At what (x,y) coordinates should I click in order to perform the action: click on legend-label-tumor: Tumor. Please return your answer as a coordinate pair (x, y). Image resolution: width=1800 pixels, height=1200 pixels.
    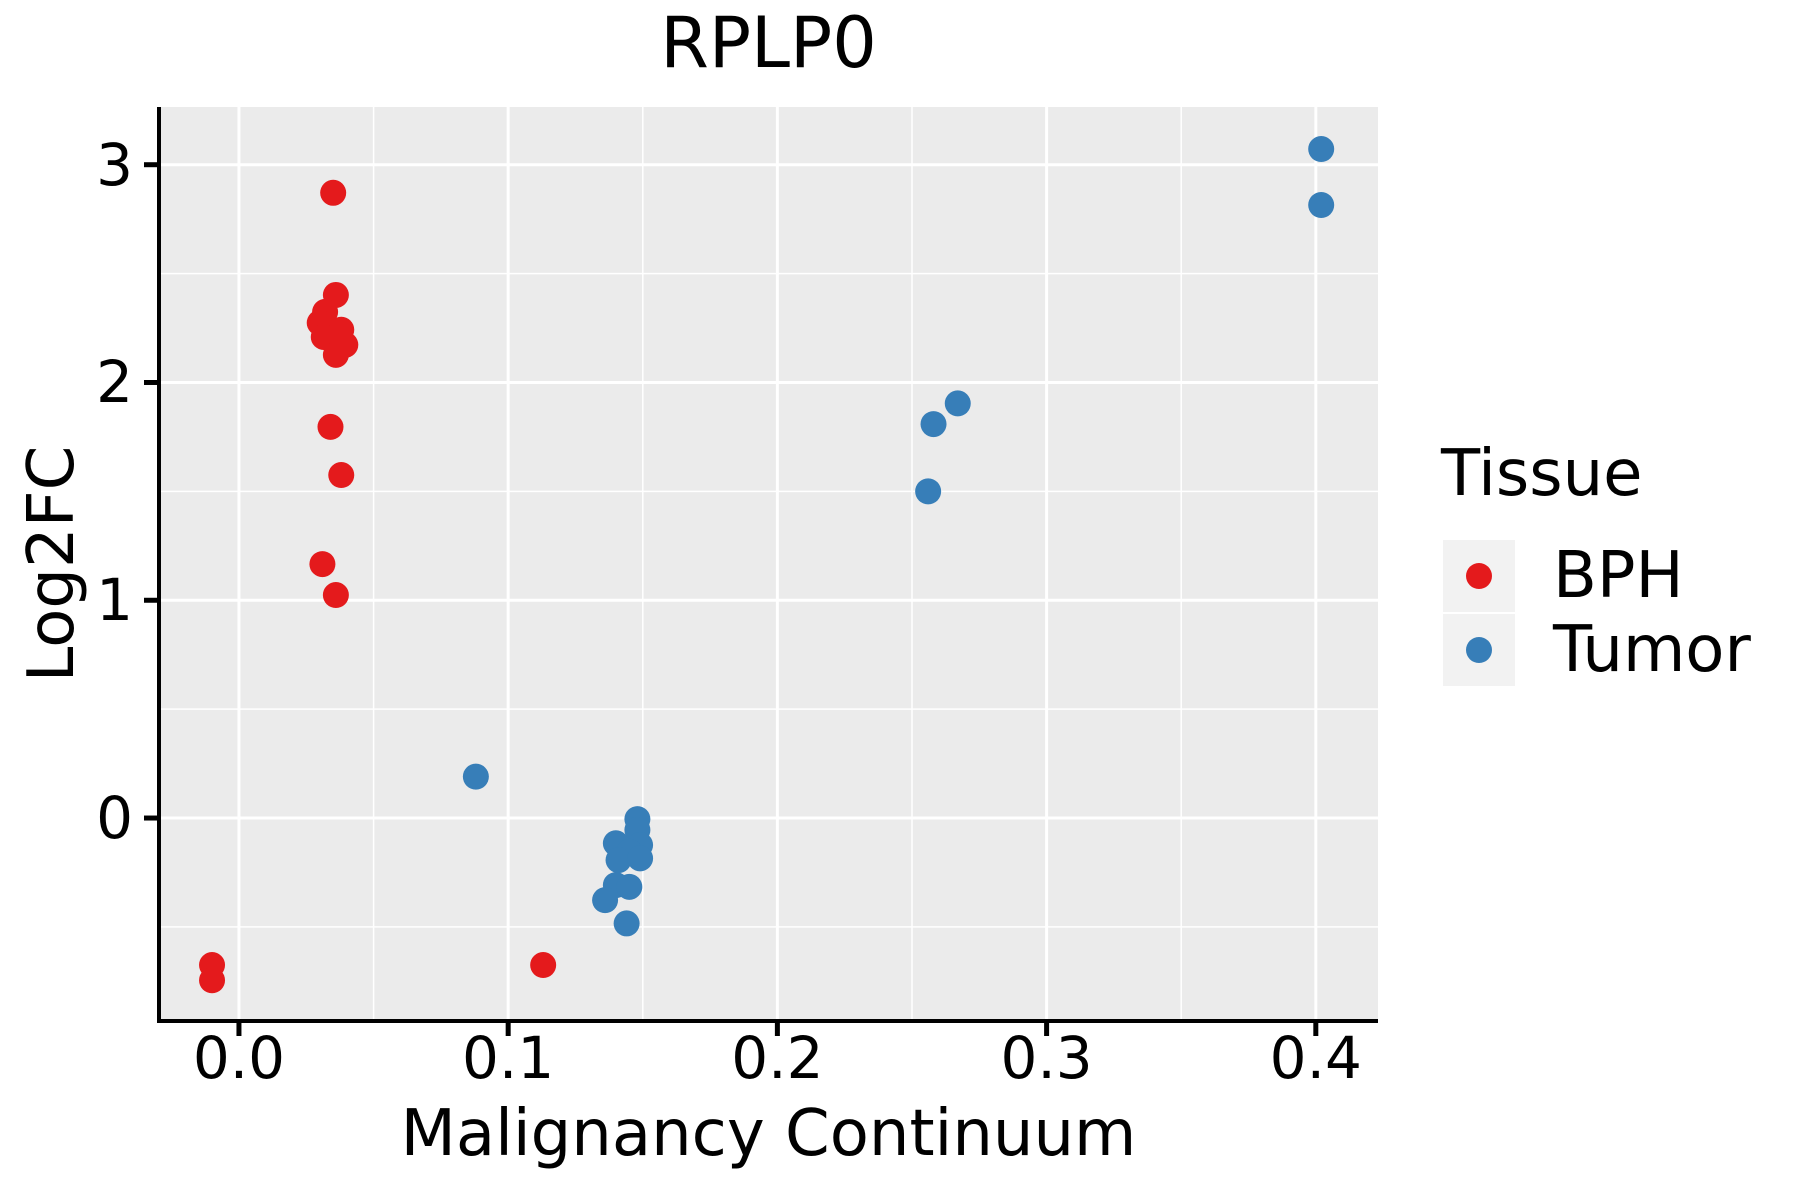
    Looking at the image, I should click on (1652, 650).